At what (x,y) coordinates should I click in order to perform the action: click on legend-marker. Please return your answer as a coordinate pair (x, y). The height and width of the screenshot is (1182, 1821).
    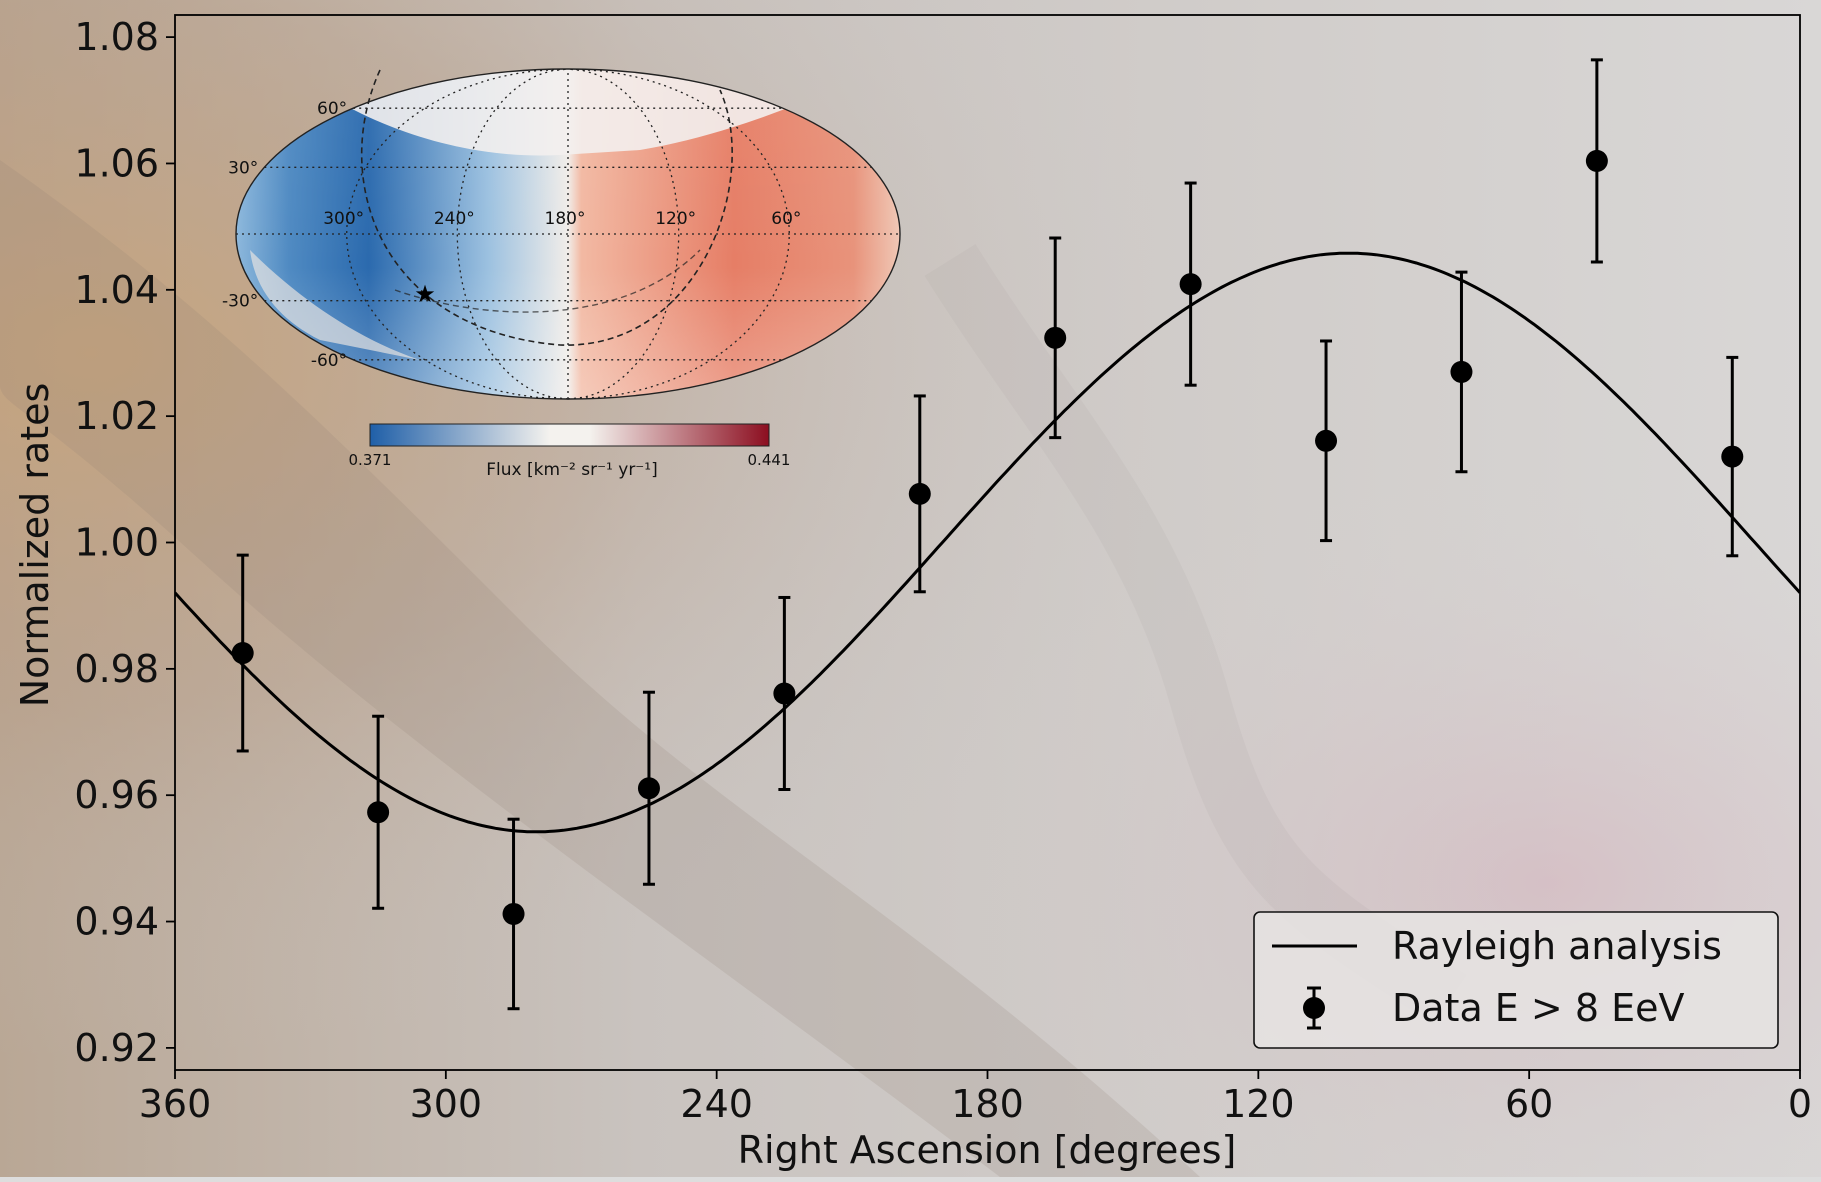
    Looking at the image, I should click on (1314, 1008).